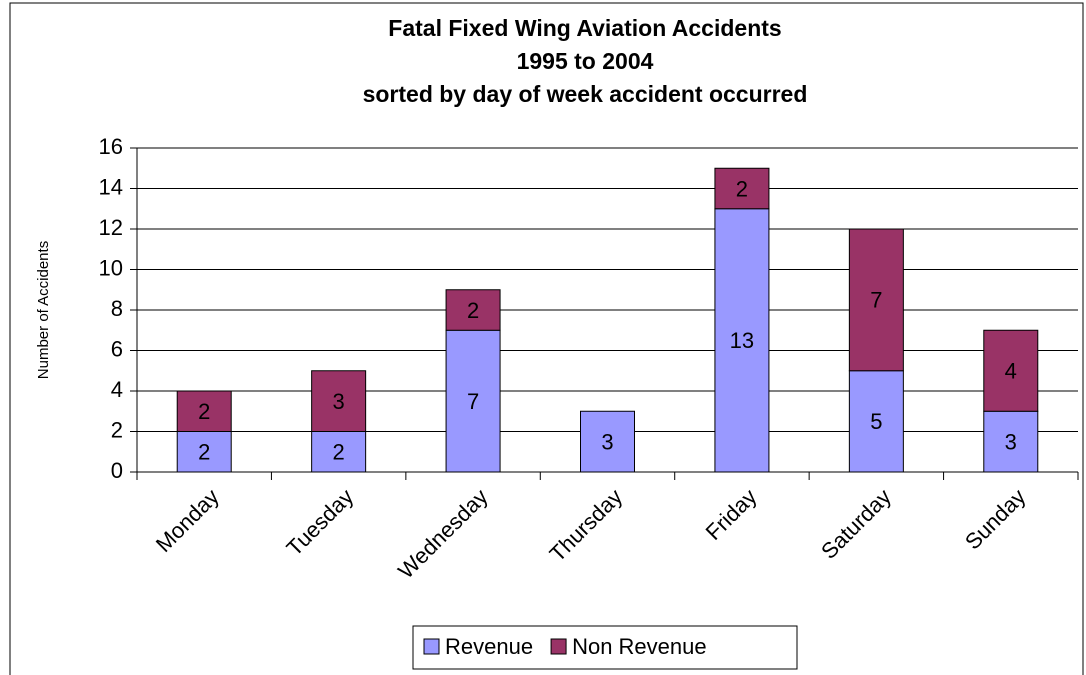  Describe the element at coordinates (111, 227) in the screenshot. I see `y-tick-label: 12` at that location.